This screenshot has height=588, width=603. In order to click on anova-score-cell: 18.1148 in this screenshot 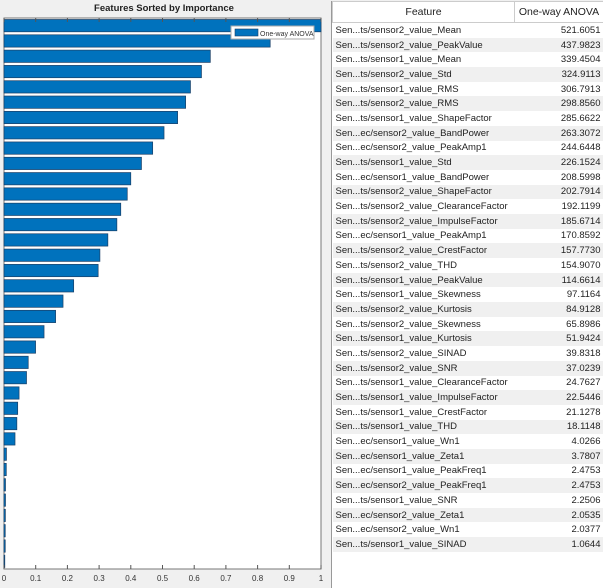, I will do `click(558, 427)`.